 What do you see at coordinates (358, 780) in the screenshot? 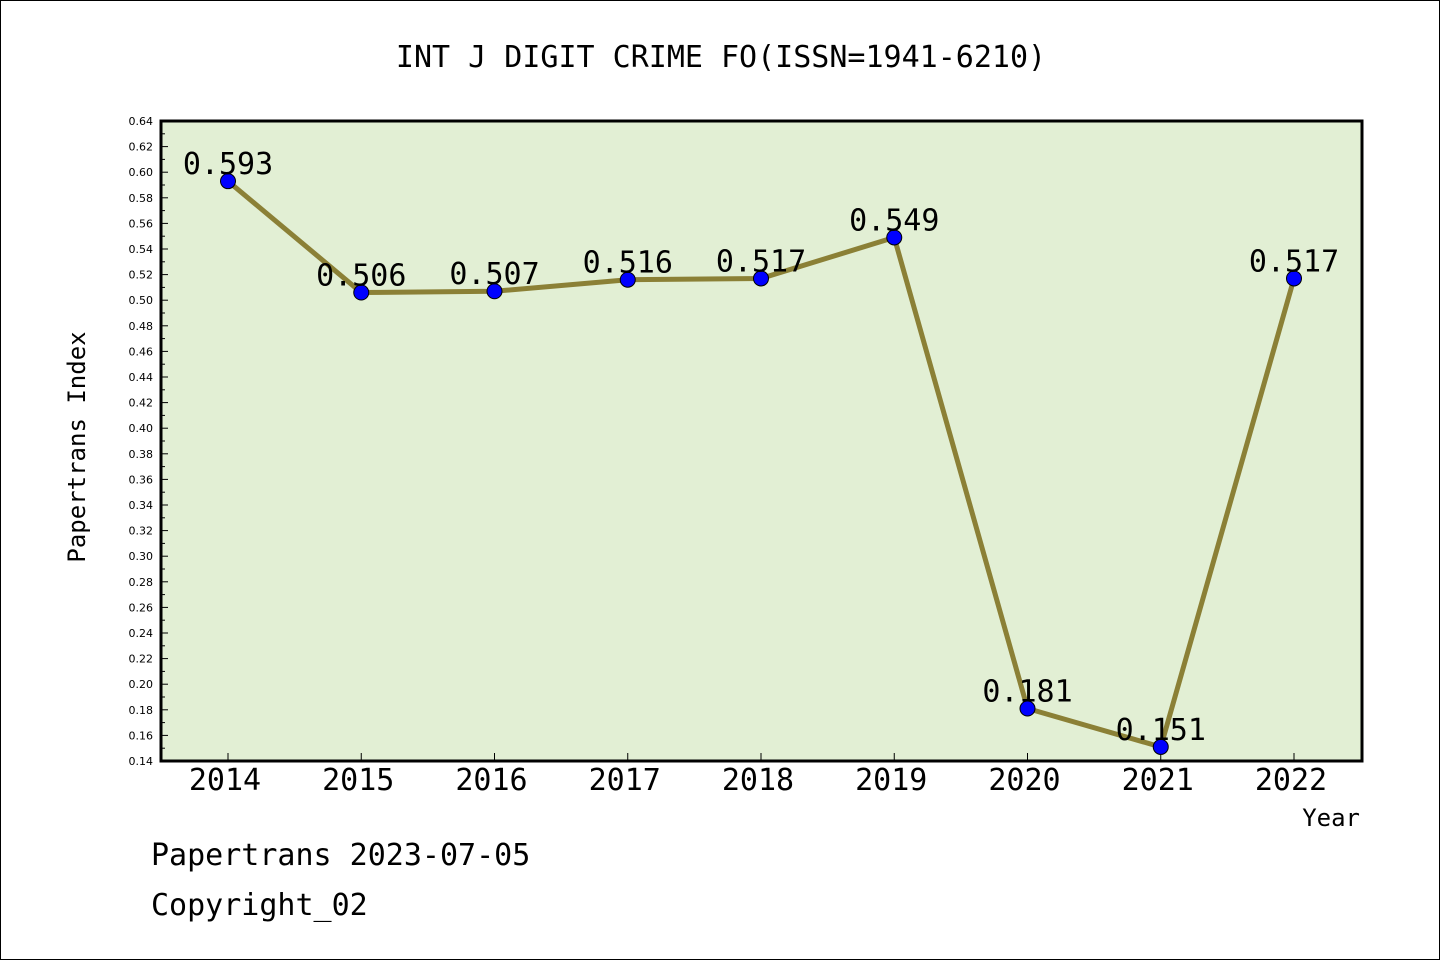
I see `x-tick-label: 2015` at bounding box center [358, 780].